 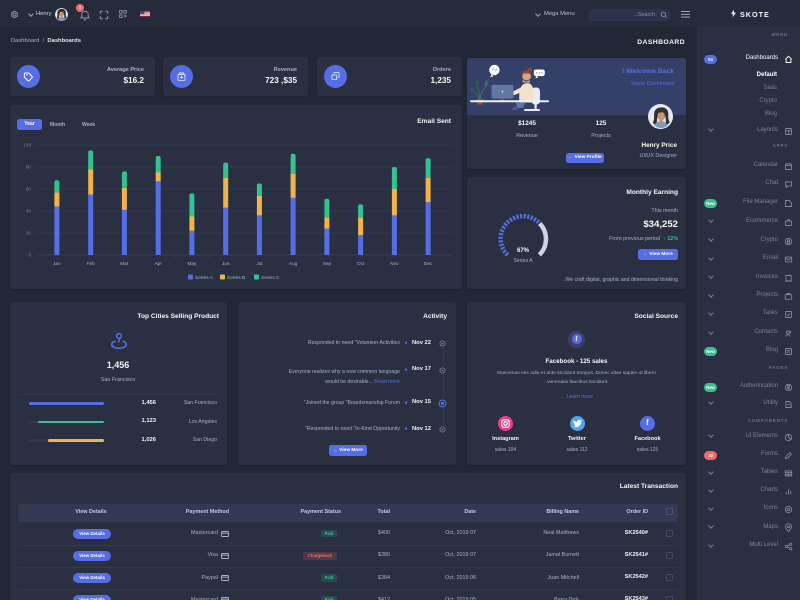 What do you see at coordinates (29, 189) in the screenshot?
I see `svg-text: 60` at bounding box center [29, 189].